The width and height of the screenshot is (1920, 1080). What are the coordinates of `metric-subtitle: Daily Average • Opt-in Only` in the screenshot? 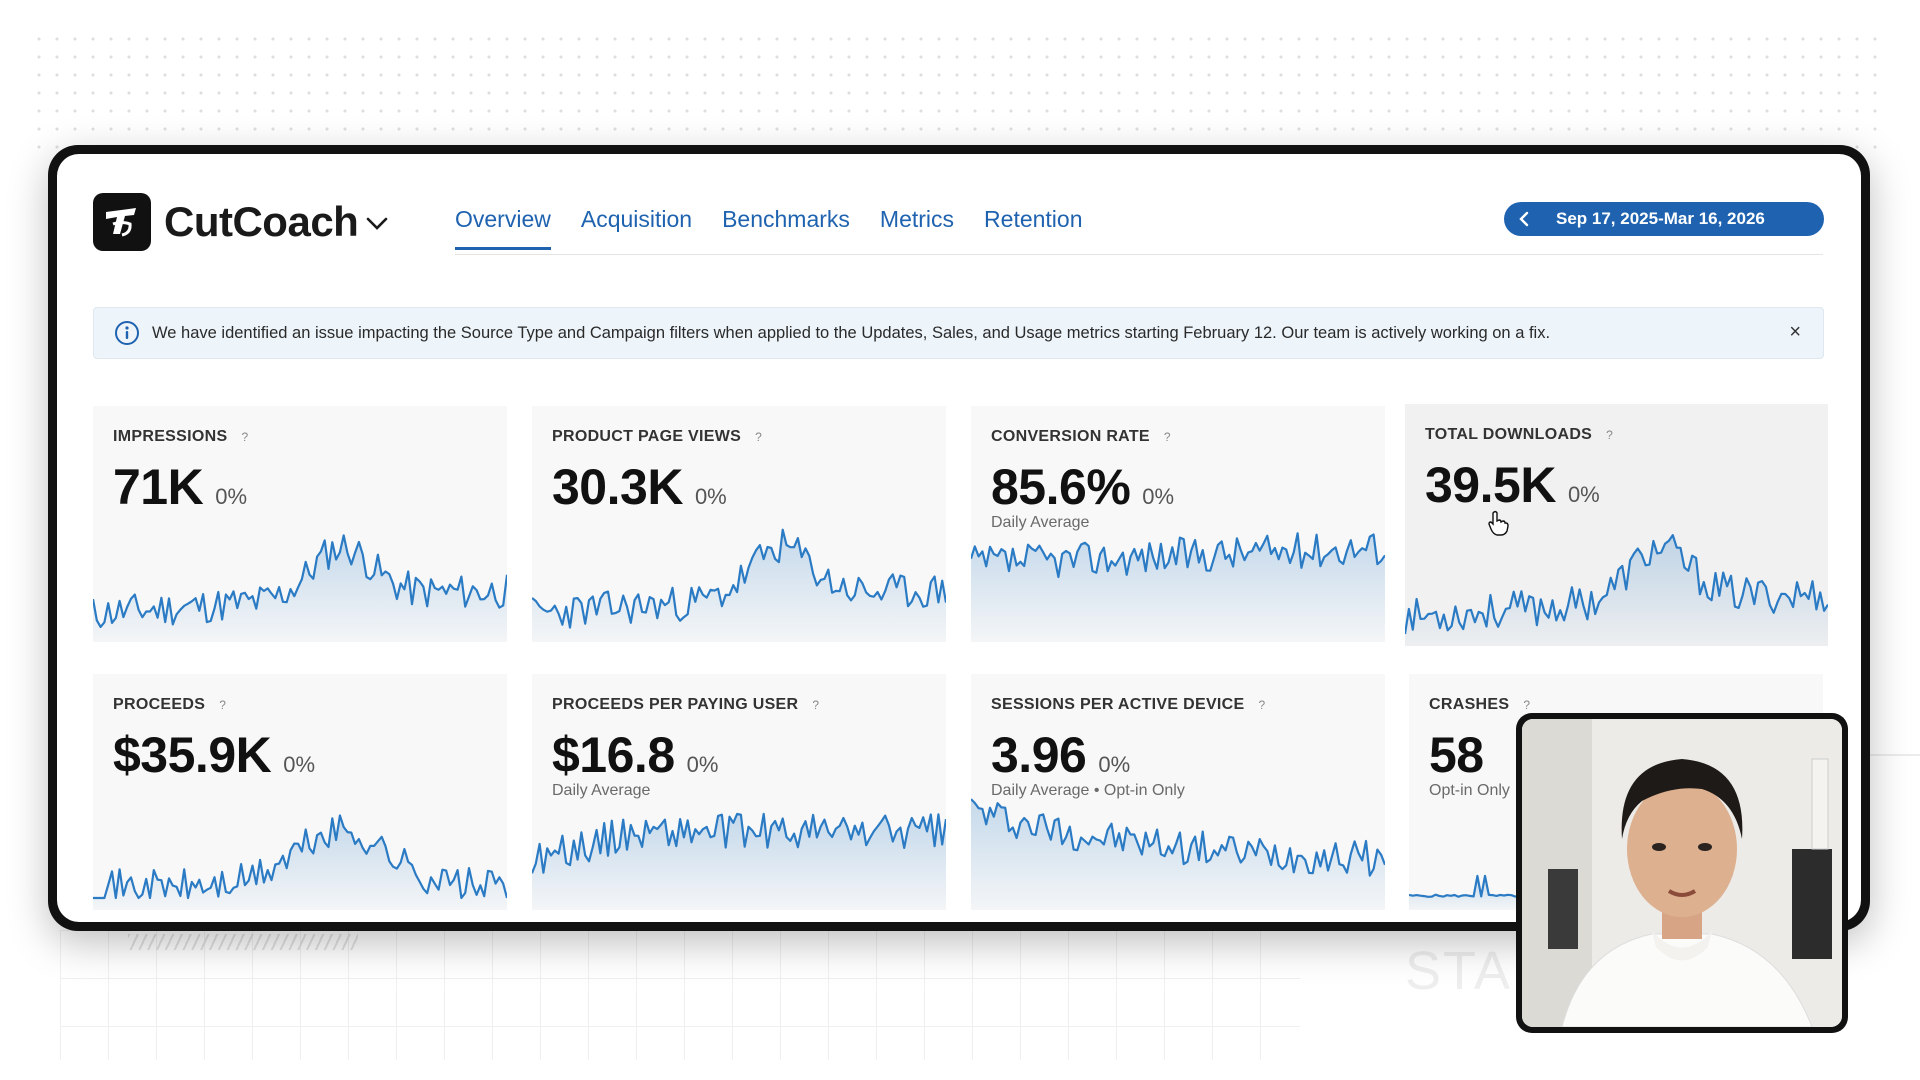 It's located at (1088, 790).